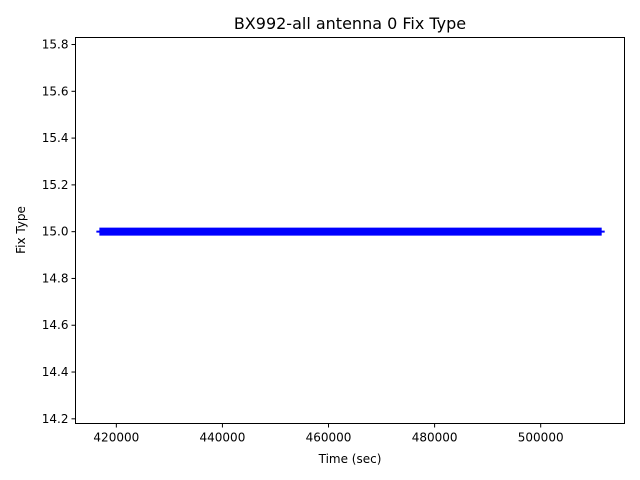 The width and height of the screenshot is (640, 480). I want to click on y-tick-label: 15.0, so click(55, 232).